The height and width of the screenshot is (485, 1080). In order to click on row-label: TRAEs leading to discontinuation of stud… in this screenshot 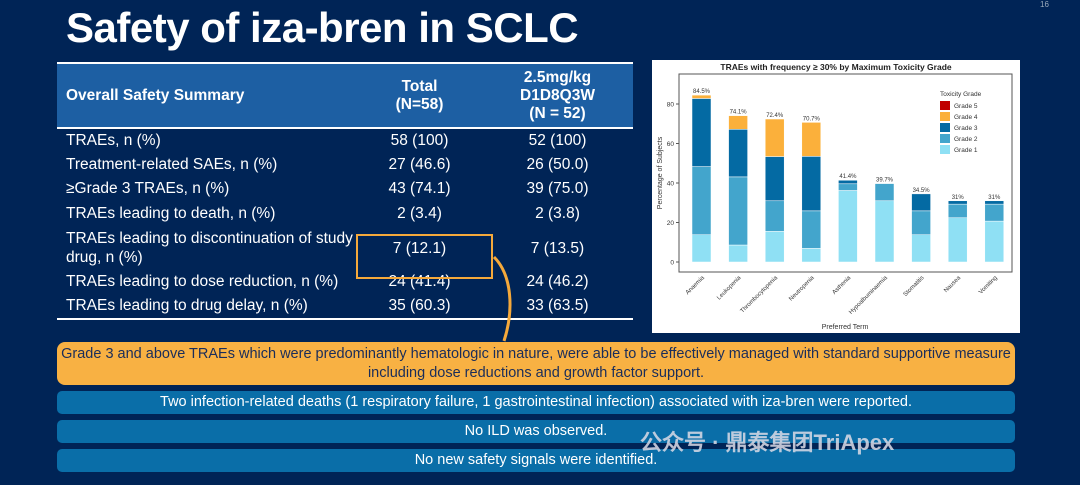, I will do `click(209, 248)`.